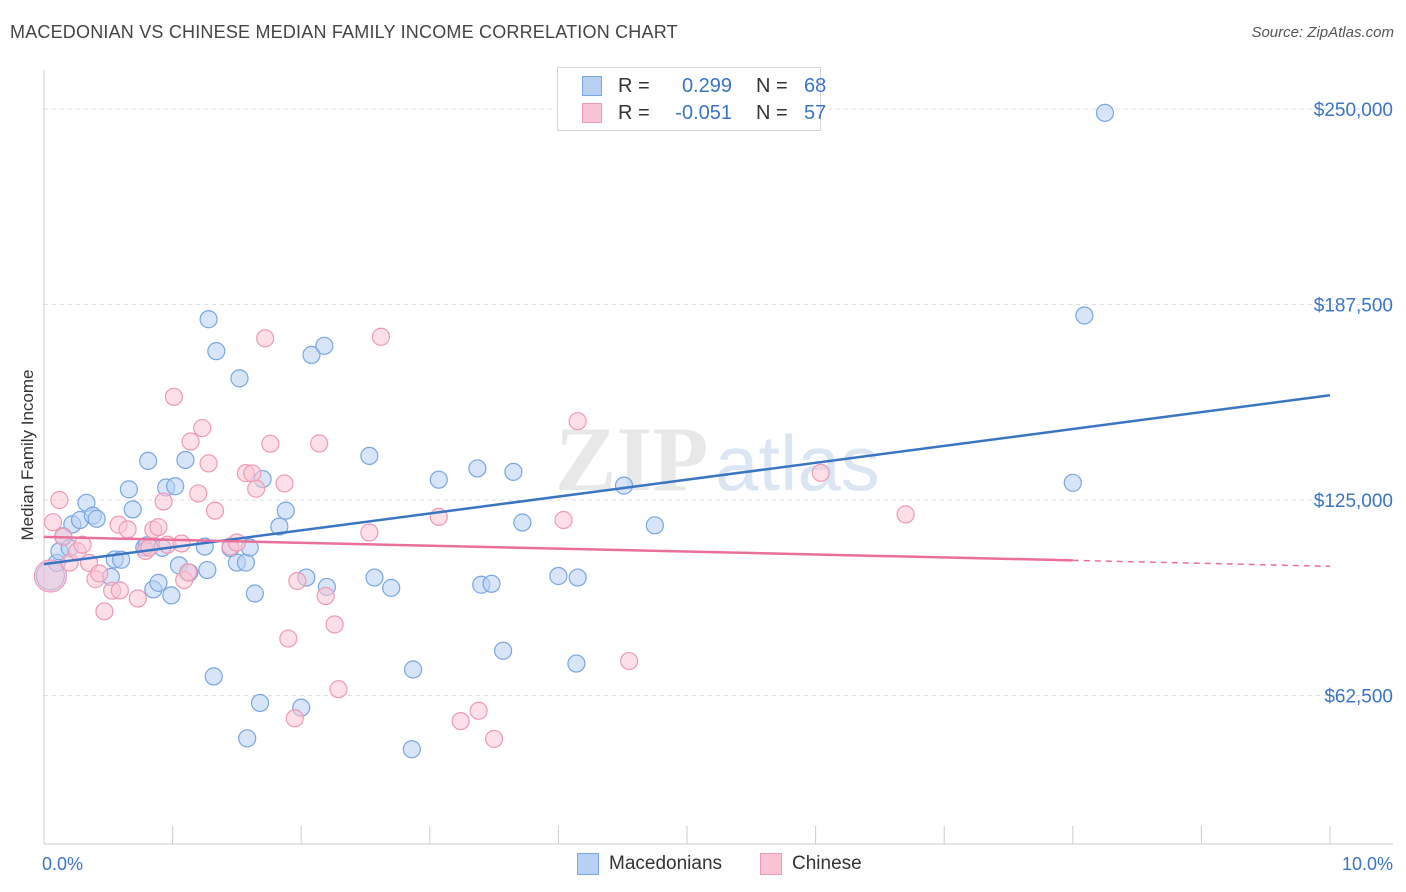  Describe the element at coordinates (27, 454) in the screenshot. I see `y-axis-label: Median Family Income` at that location.